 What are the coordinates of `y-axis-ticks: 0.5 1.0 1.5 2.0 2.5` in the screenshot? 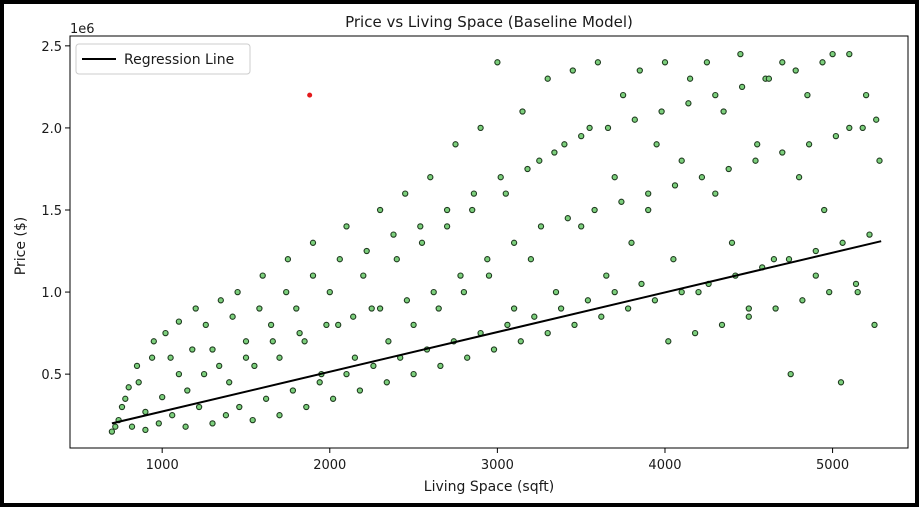 It's located at (55, 211).